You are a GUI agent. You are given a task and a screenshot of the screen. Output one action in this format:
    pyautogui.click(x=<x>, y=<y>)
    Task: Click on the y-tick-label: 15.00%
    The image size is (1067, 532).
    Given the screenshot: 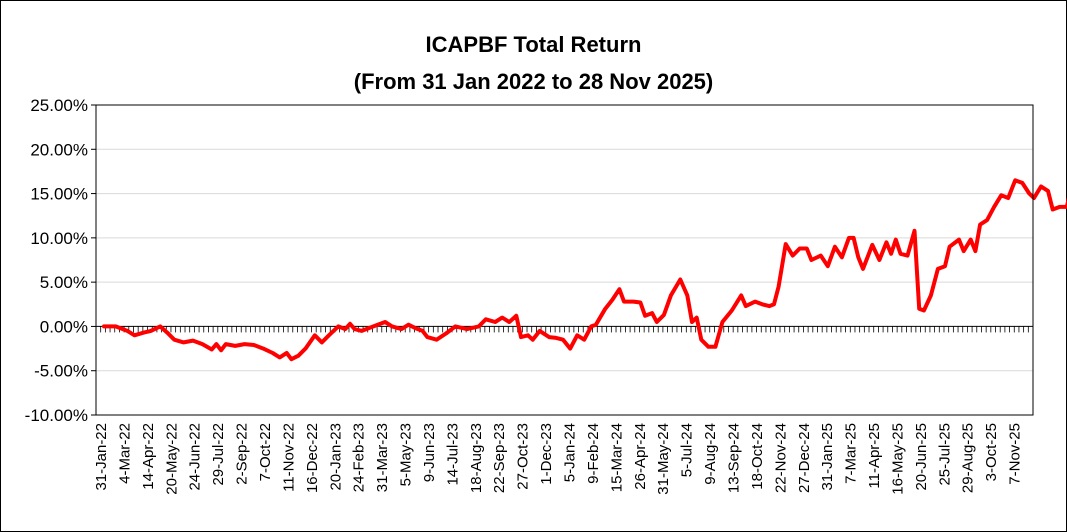 What is the action you would take?
    pyautogui.click(x=59, y=194)
    